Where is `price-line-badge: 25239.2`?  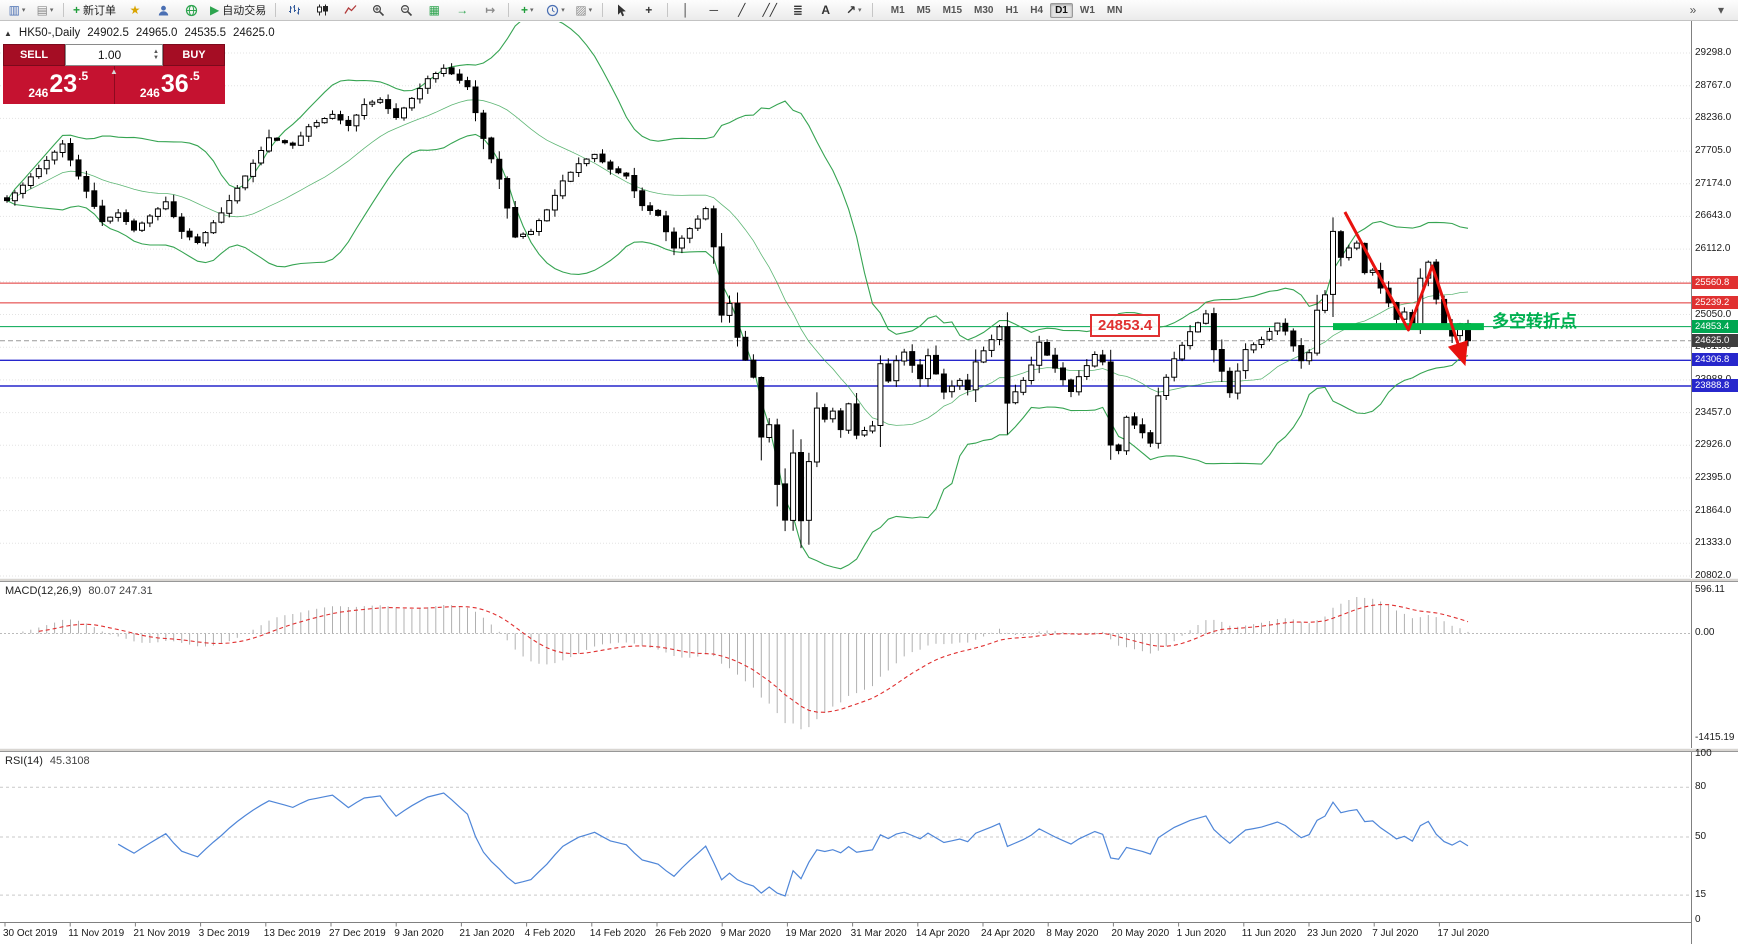
price-line-badge: 25239.2 is located at coordinates (1715, 302).